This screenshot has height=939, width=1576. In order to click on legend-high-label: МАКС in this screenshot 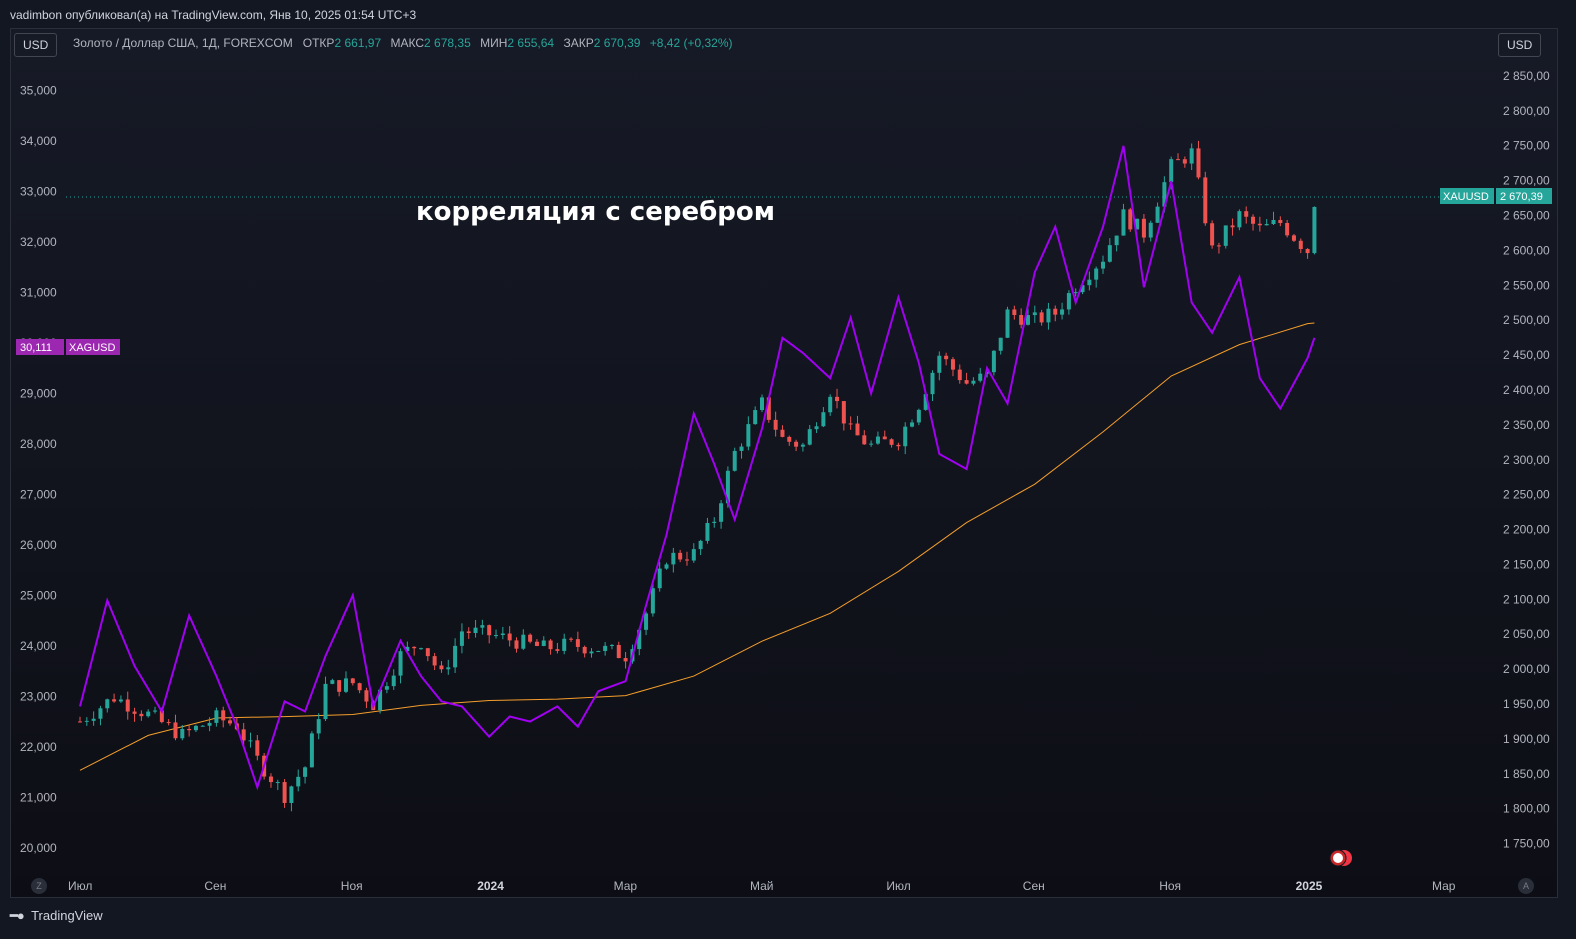, I will do `click(407, 43)`.